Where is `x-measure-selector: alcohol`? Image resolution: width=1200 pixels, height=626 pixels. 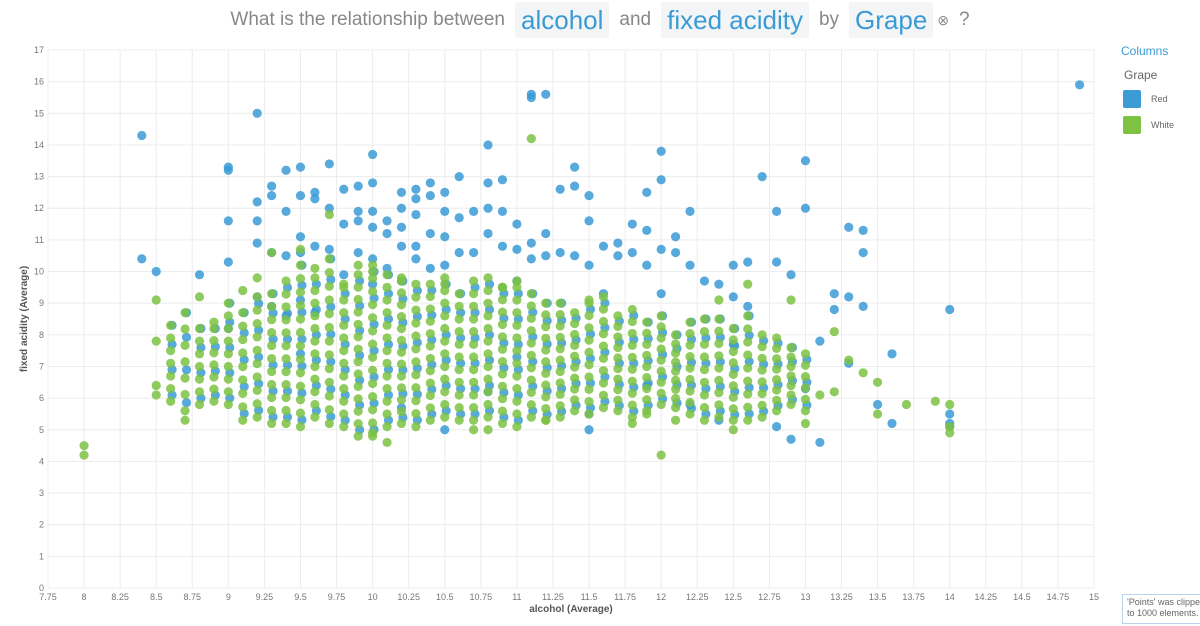
x-measure-selector: alcohol is located at coordinates (562, 20).